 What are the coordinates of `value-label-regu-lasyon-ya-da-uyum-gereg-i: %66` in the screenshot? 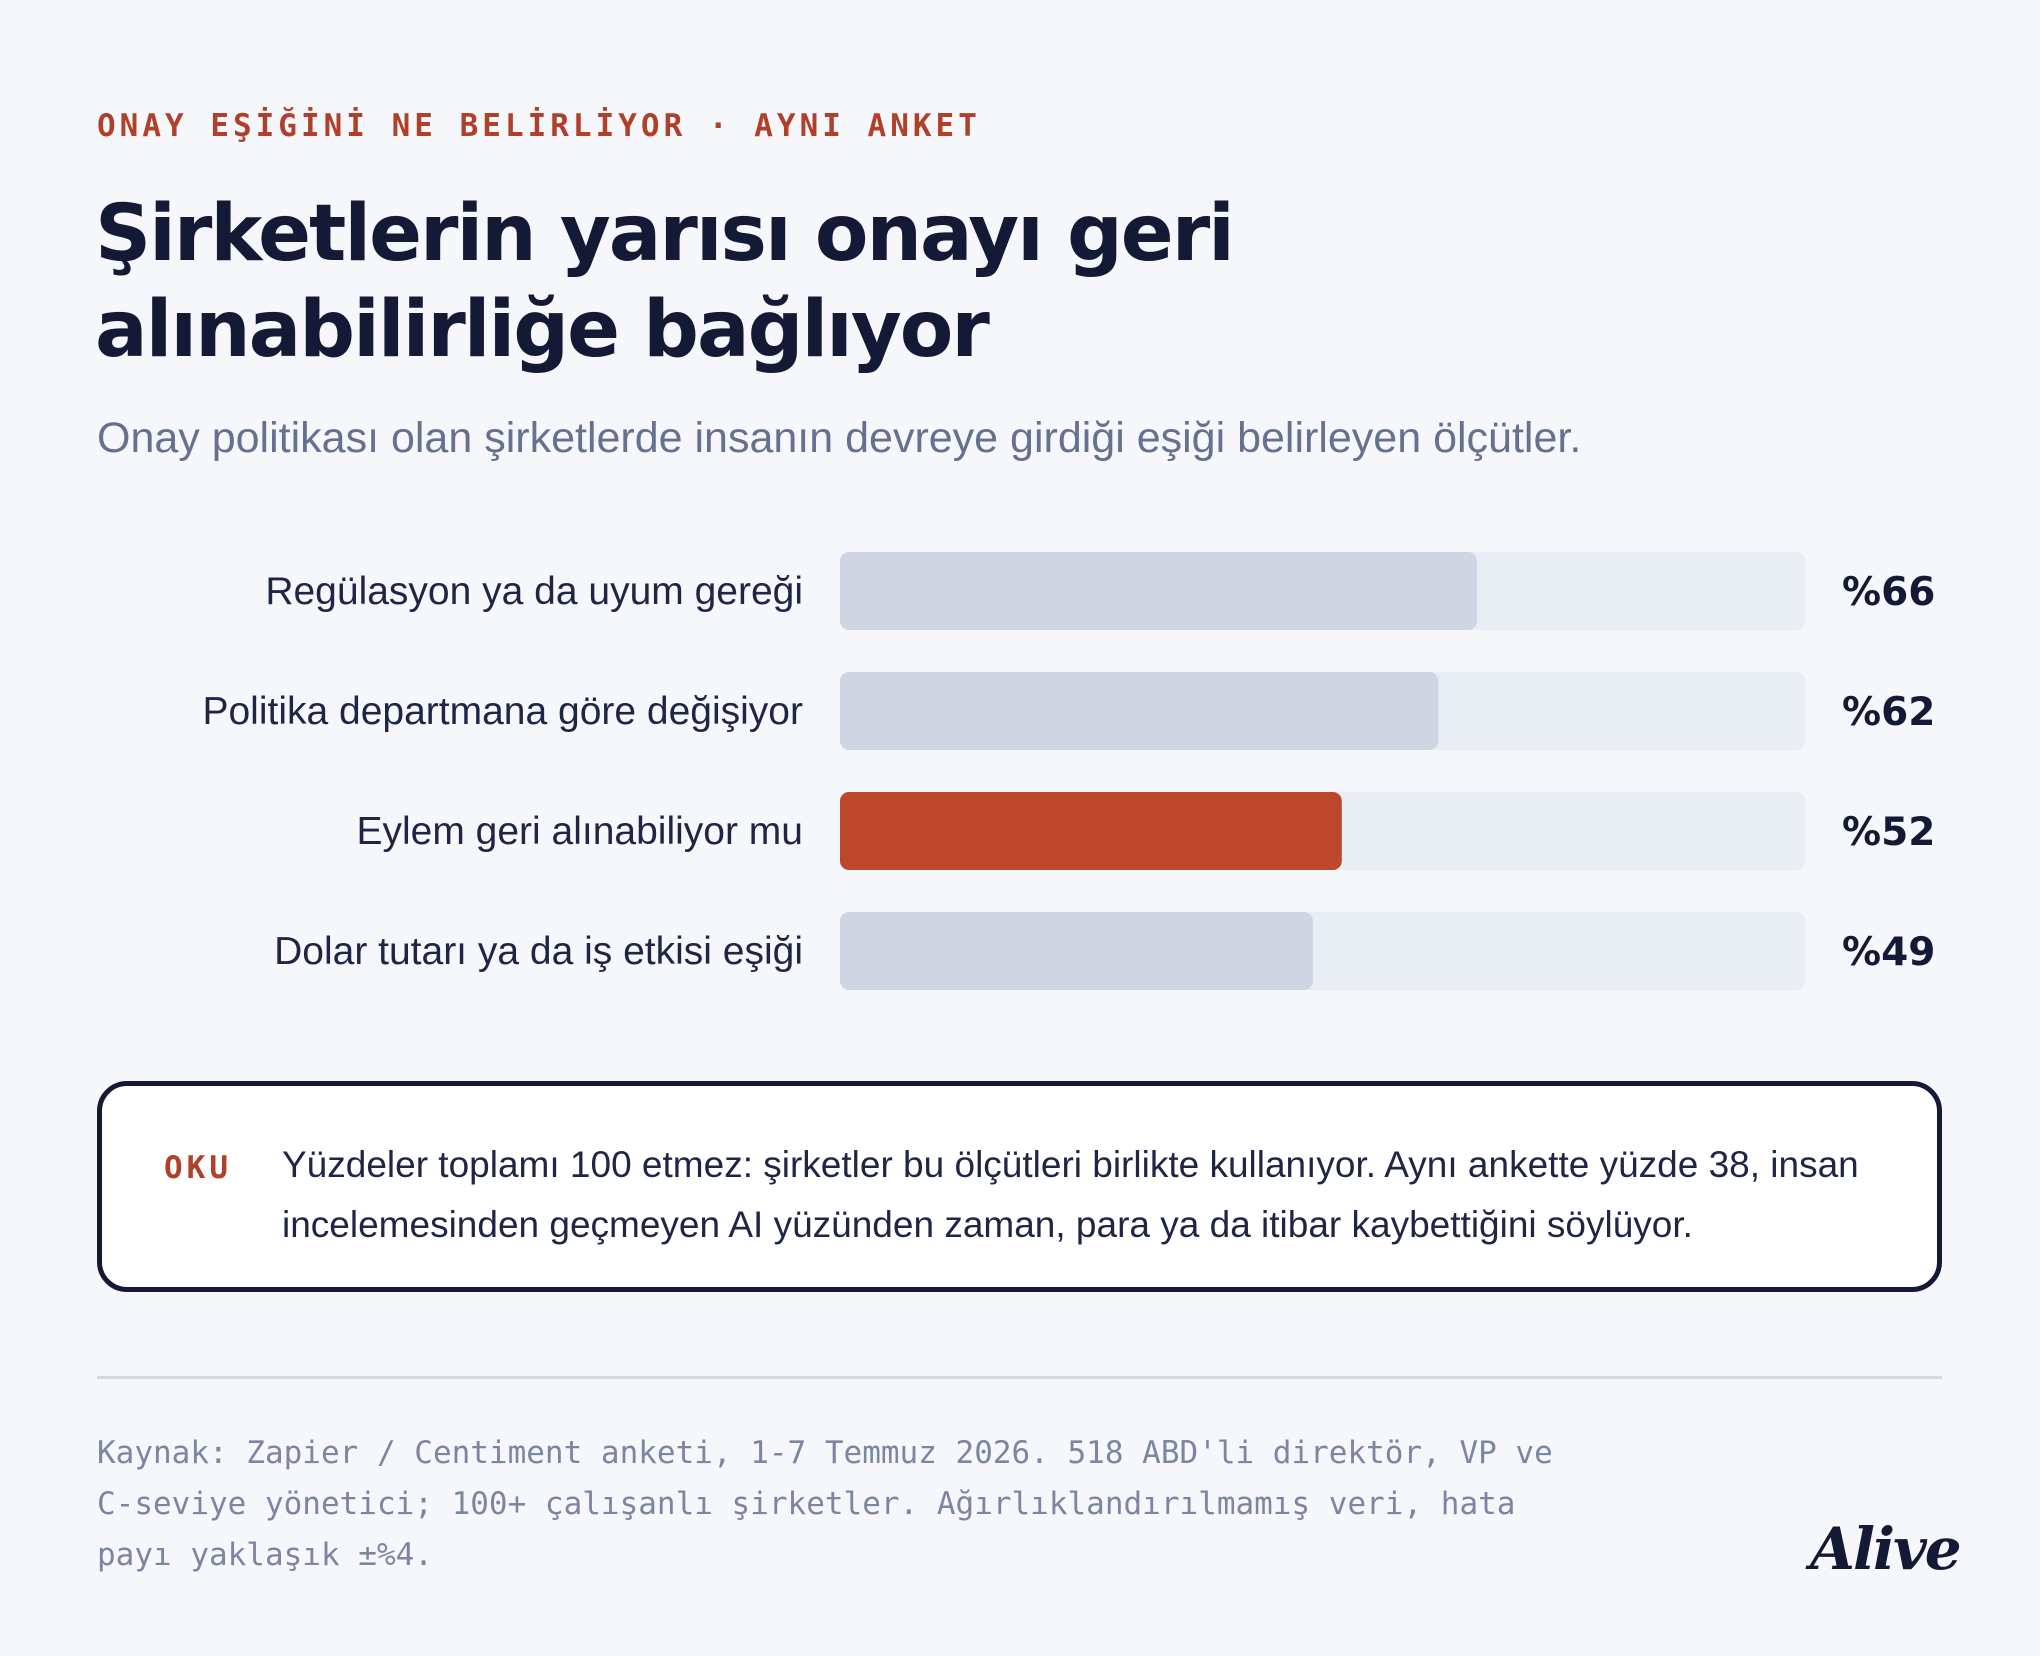 It's located at (1888, 592).